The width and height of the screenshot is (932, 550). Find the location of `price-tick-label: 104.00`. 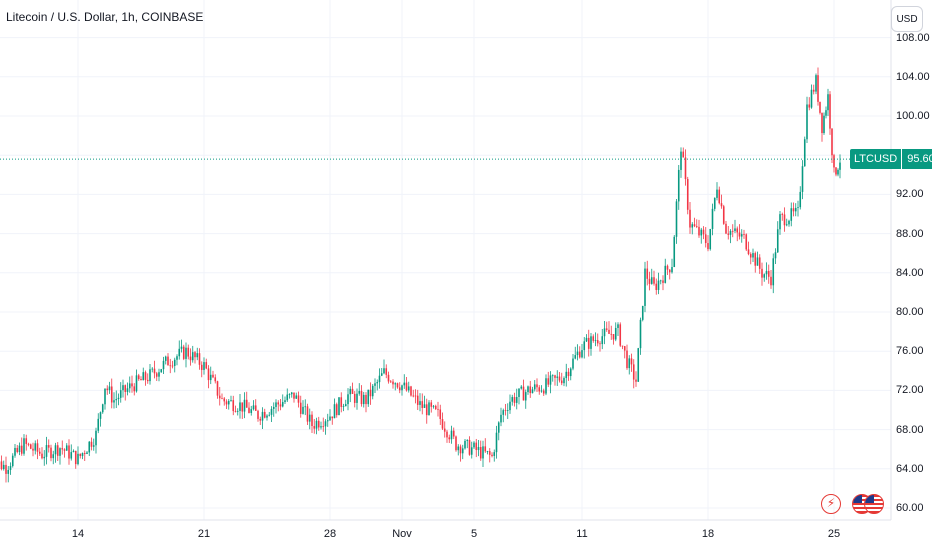

price-tick-label: 104.00 is located at coordinates (913, 76).